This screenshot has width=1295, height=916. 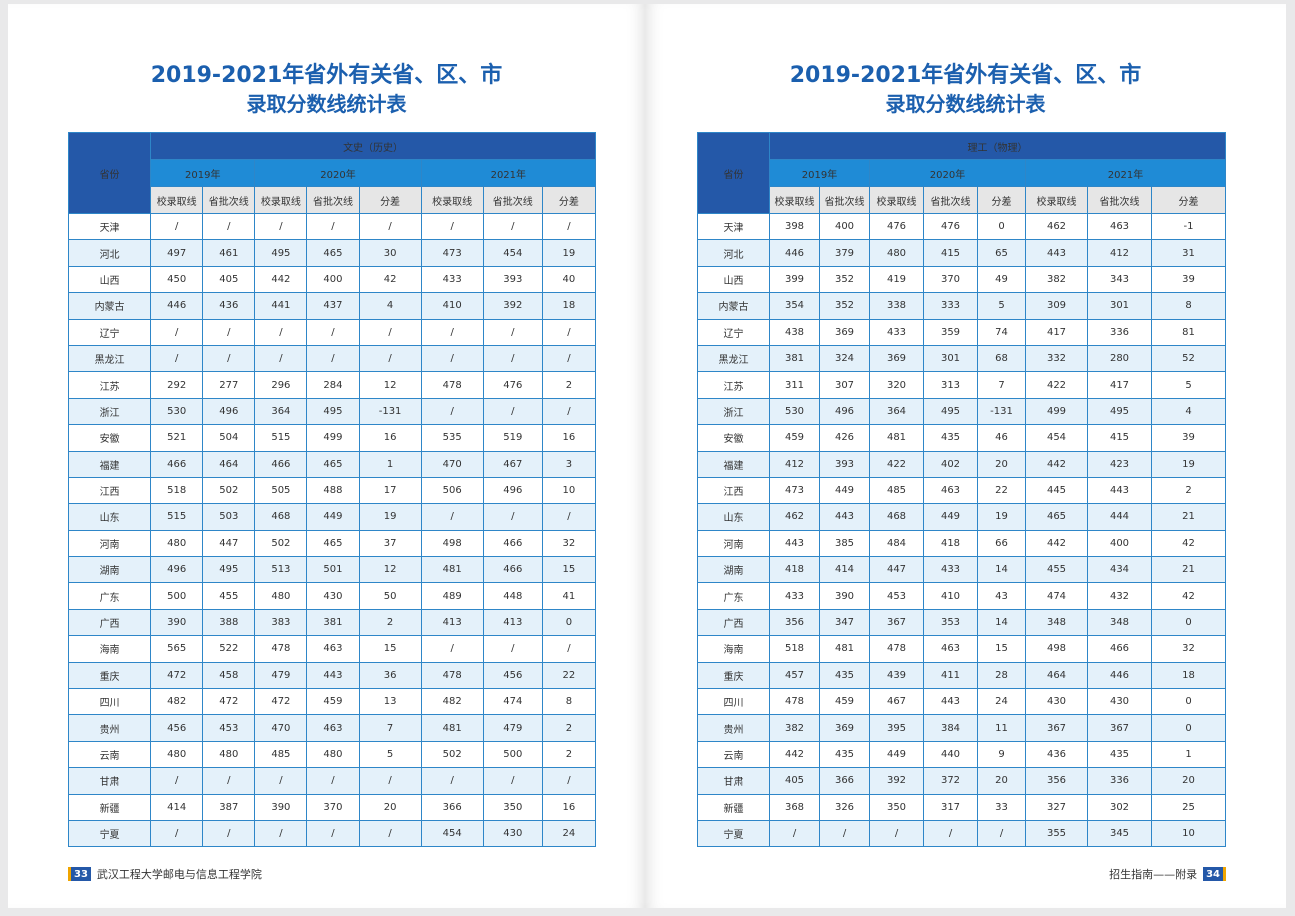 I want to click on score-cell: 33, so click(x=1001, y=807).